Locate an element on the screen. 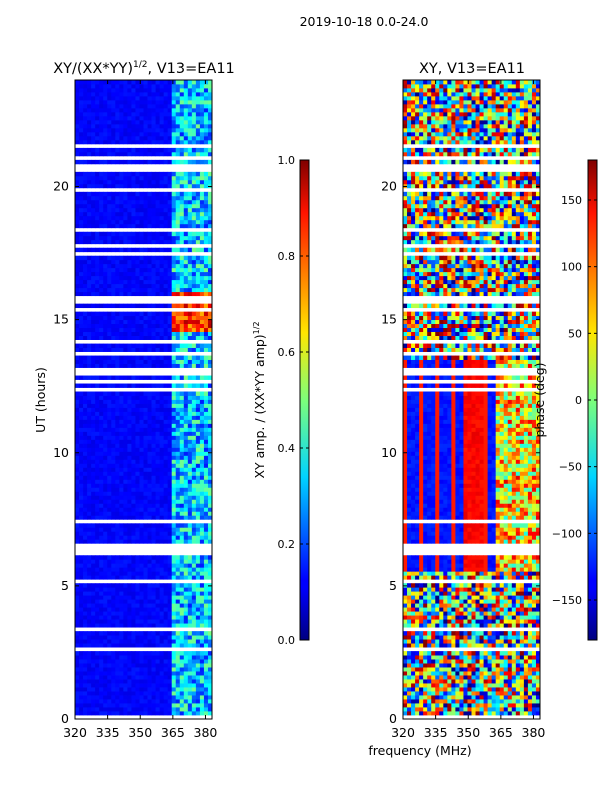  x-tick-label: 335 is located at coordinates (108, 732).